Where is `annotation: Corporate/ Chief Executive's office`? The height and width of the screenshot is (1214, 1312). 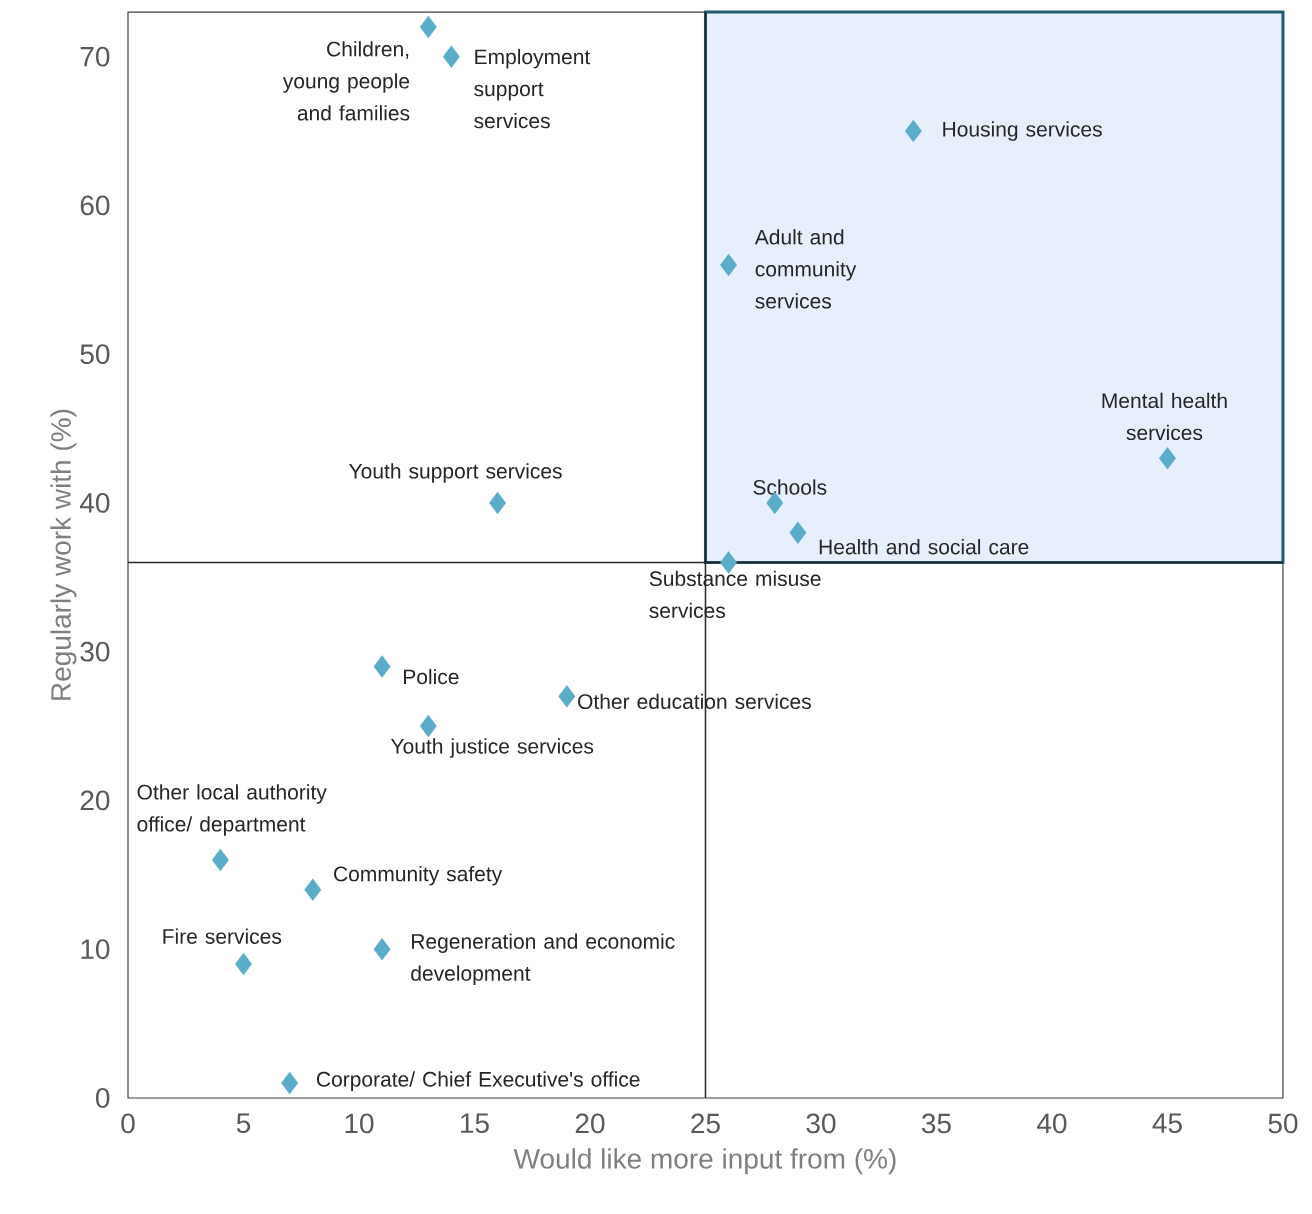
annotation: Corporate/ Chief Executive's office is located at coordinates (478, 1081).